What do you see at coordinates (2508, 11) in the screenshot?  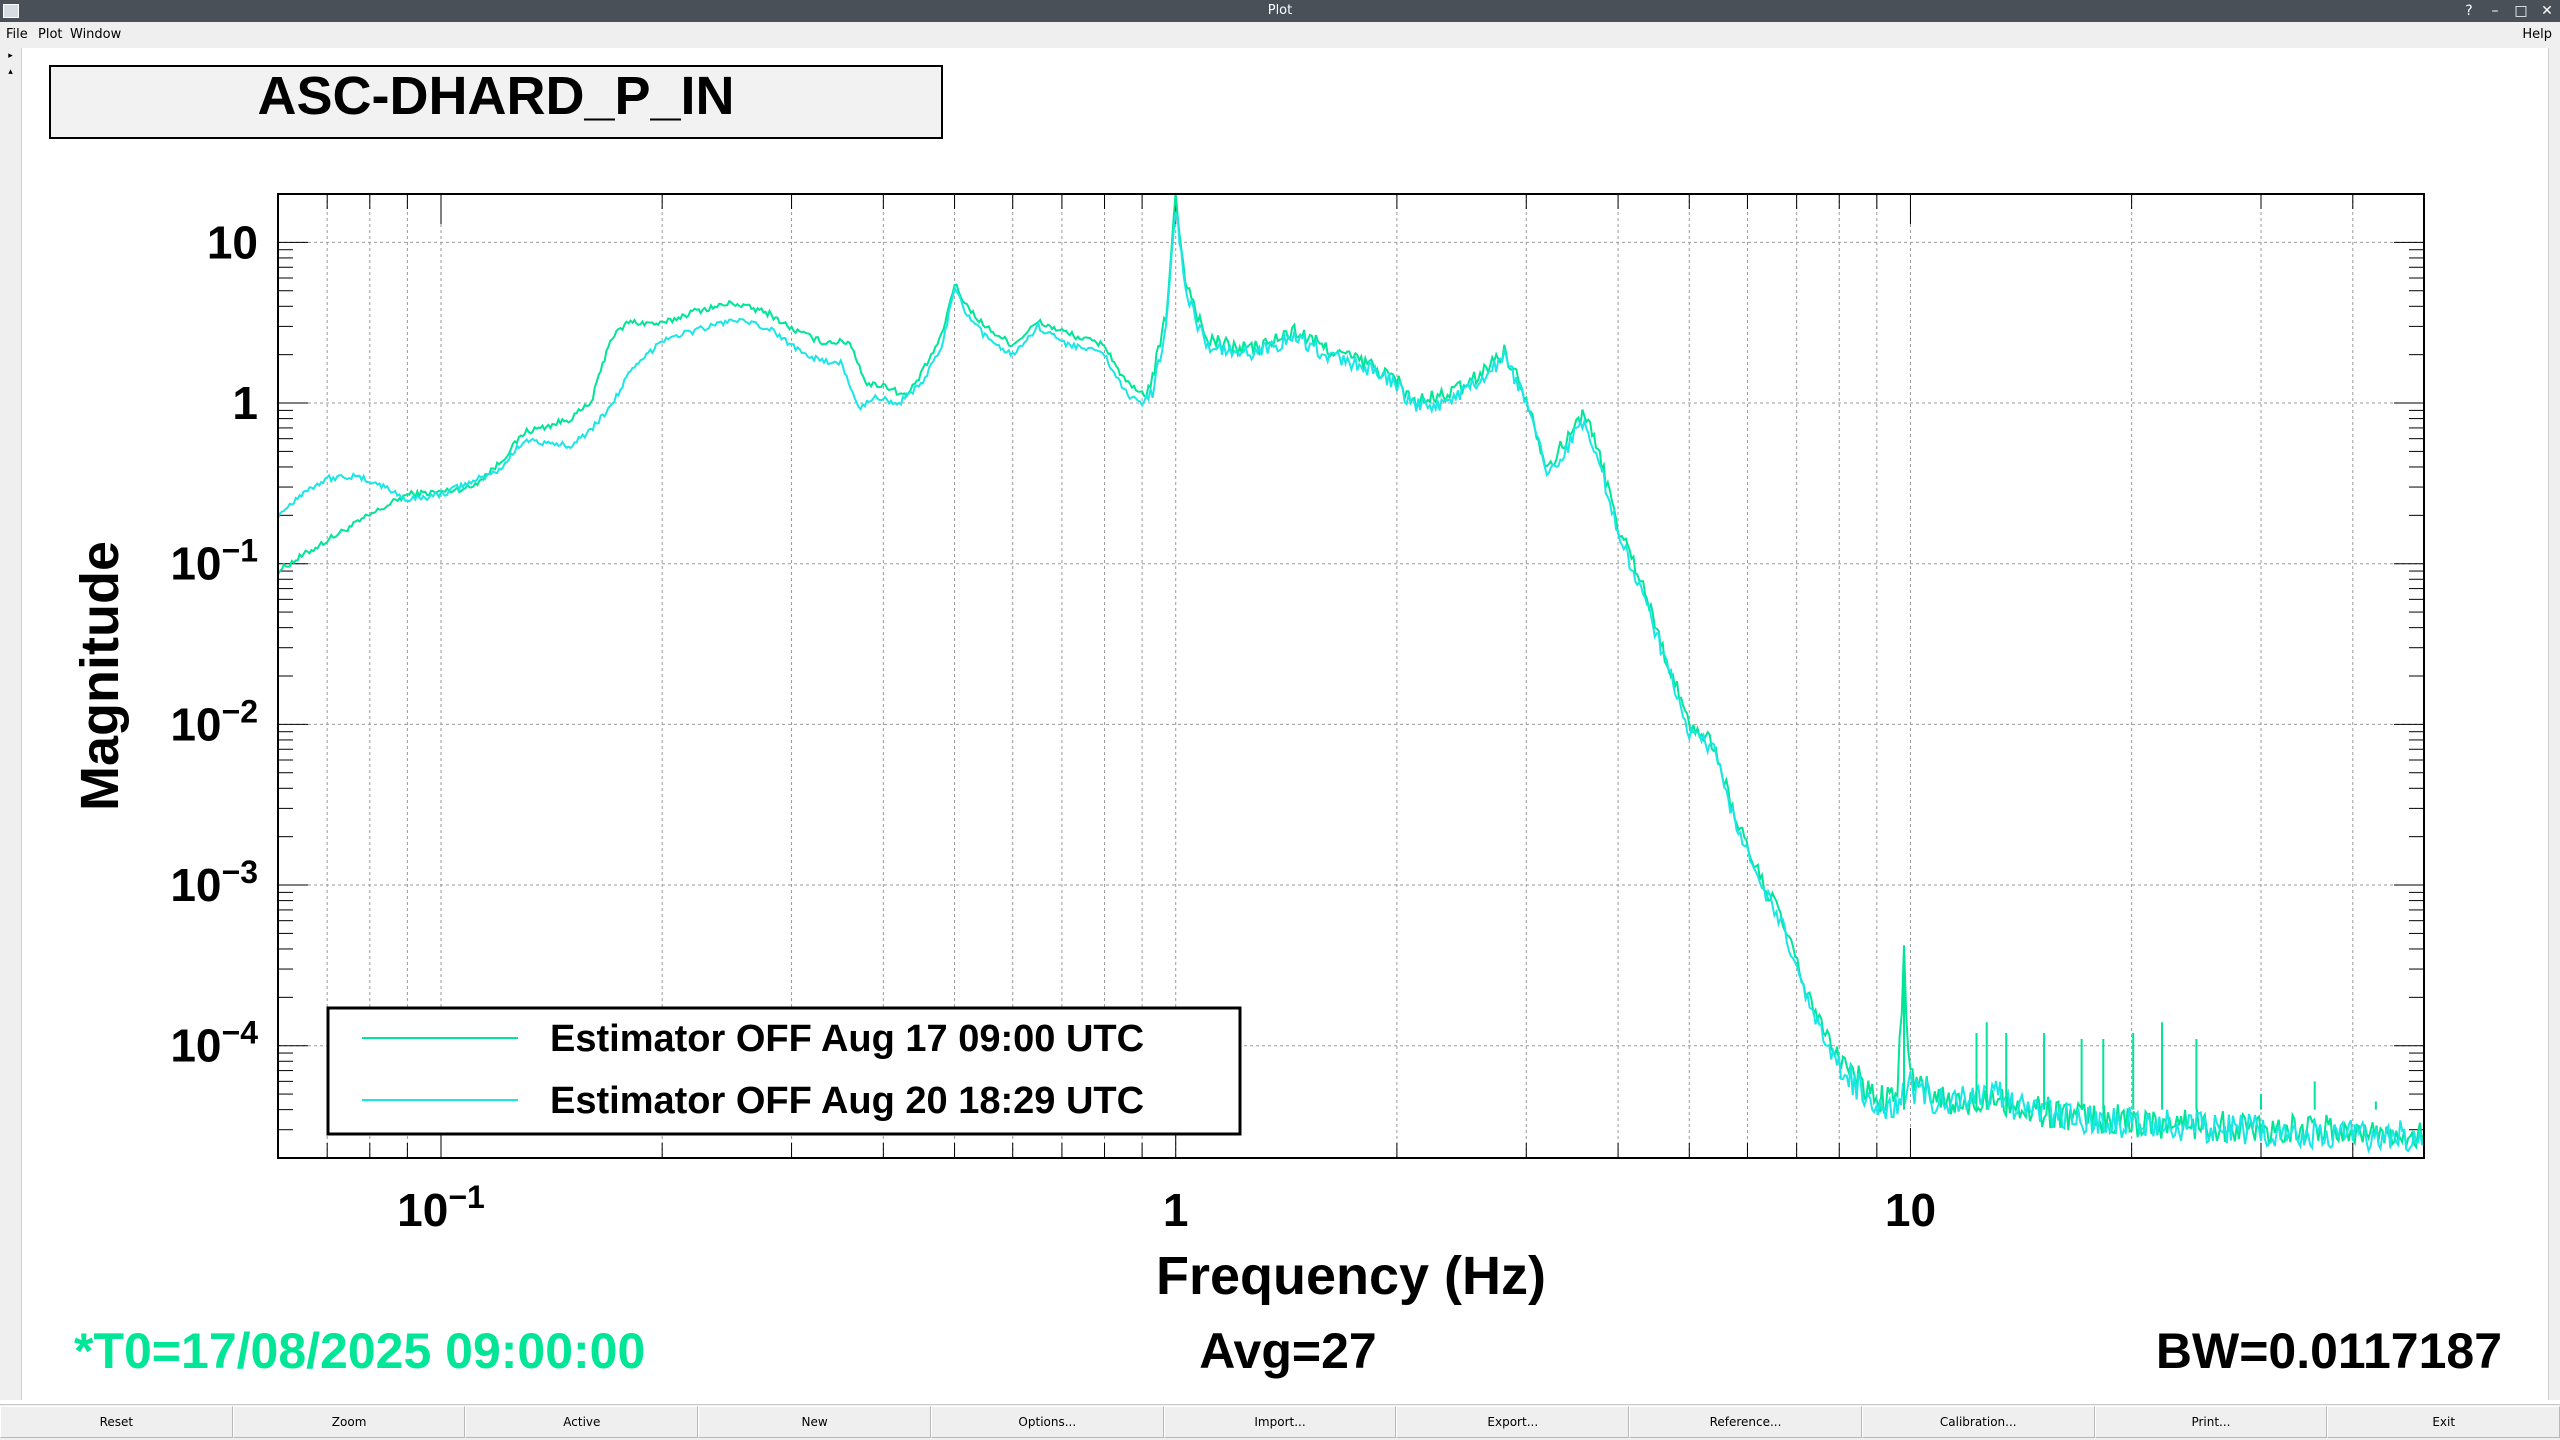 I see `window-controls: ? – □ ✕` at bounding box center [2508, 11].